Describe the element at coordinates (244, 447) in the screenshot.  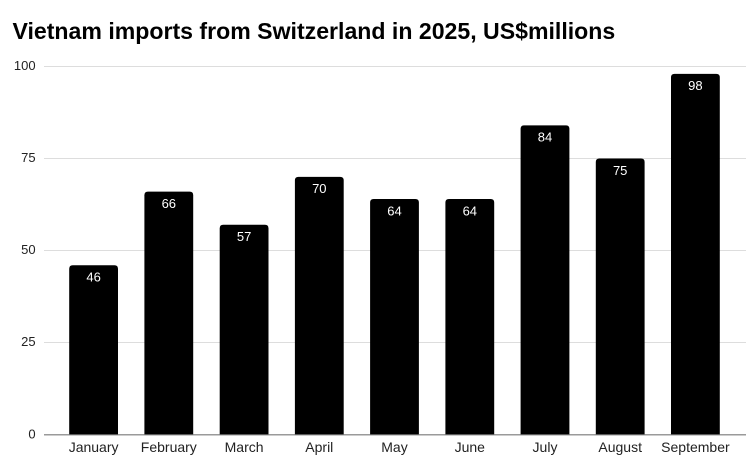
I see `svg-text: March` at that location.